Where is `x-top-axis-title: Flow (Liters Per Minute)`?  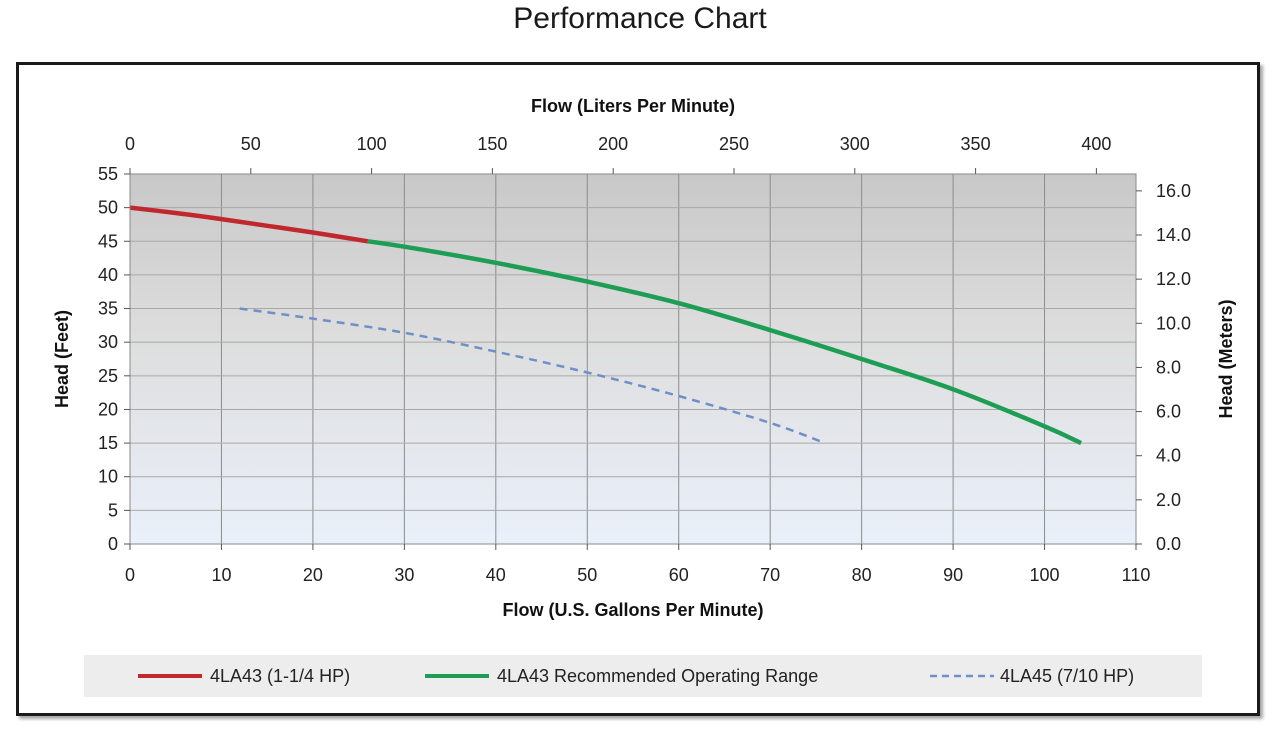 x-top-axis-title: Flow (Liters Per Minute) is located at coordinates (633, 106).